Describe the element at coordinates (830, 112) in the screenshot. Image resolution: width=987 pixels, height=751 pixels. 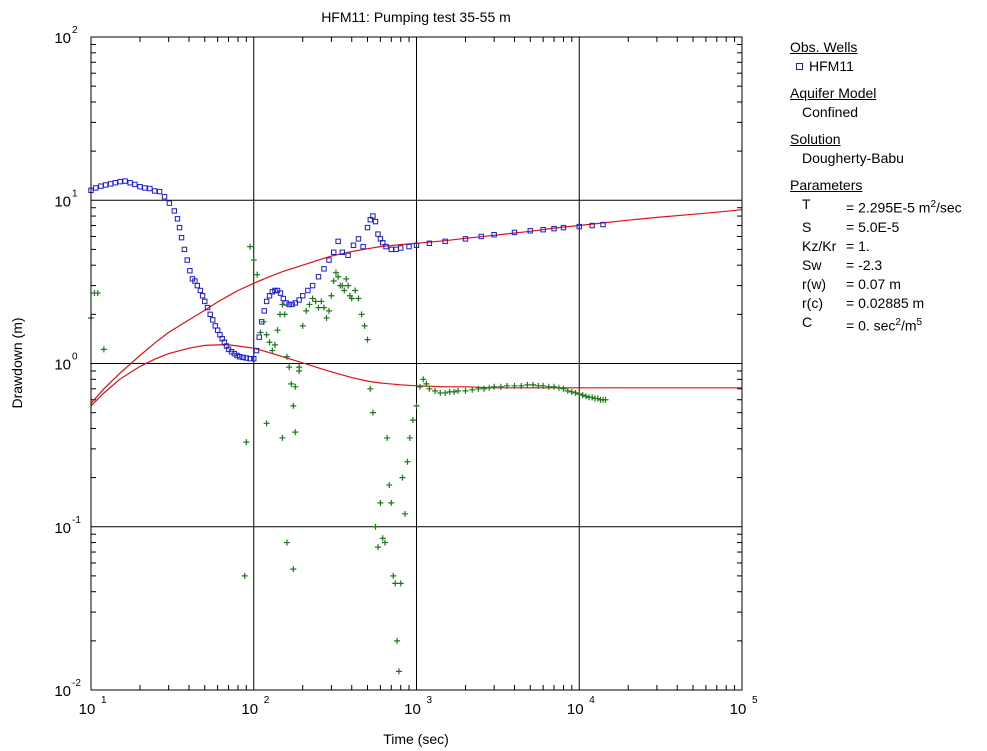
I see `aquifer-model-value: Confined` at that location.